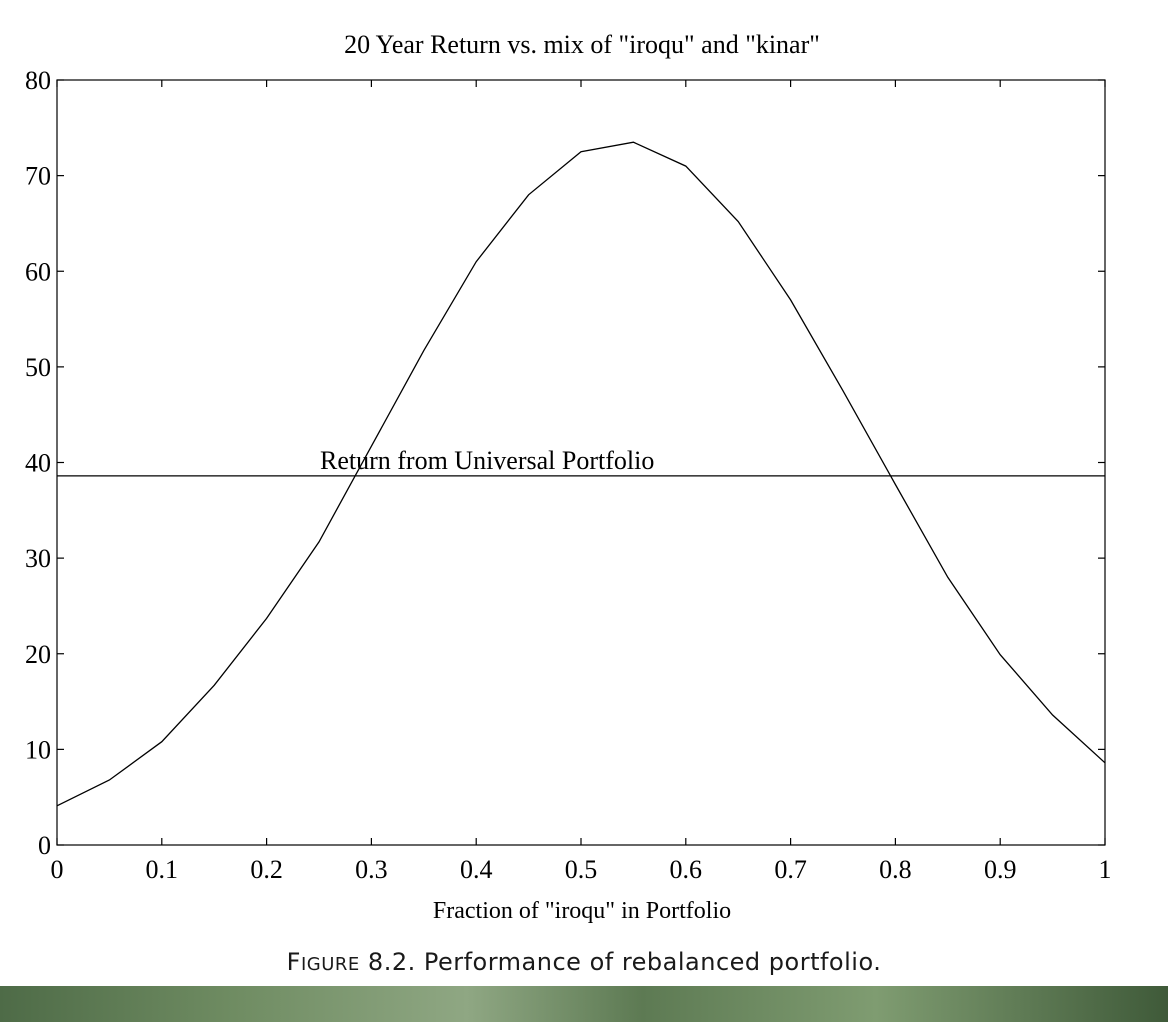 This screenshot has height=1022, width=1168. Describe the element at coordinates (1105, 869) in the screenshot. I see `x-tick-label: 1` at that location.